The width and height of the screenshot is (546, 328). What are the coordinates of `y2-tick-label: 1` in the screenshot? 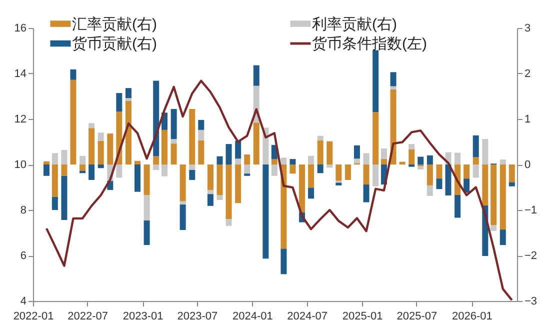 It's located at (527, 120).